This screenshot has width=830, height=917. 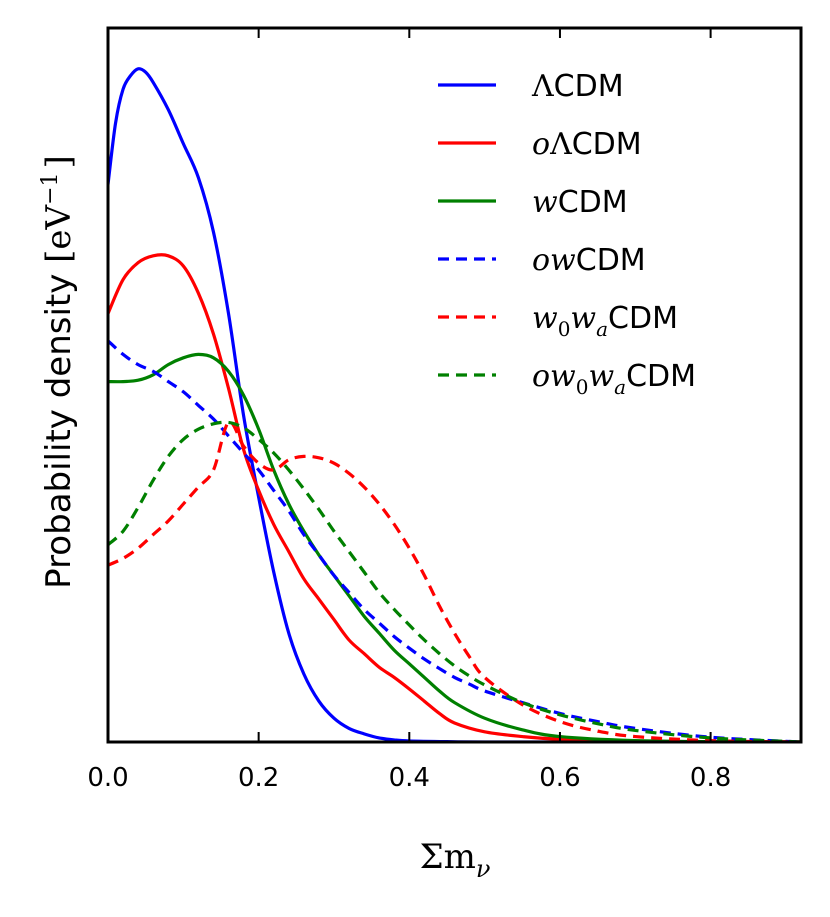 What do you see at coordinates (59, 161) in the screenshot?
I see `y-axis-label-close: ]` at bounding box center [59, 161].